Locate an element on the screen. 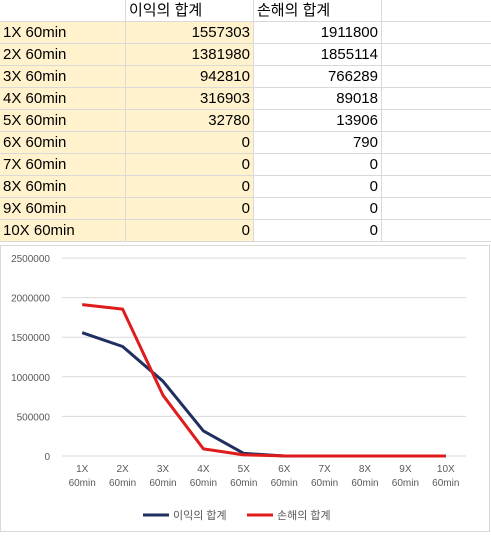 This screenshot has width=491, height=538. x-tick-label: 1X is located at coordinates (82, 469).